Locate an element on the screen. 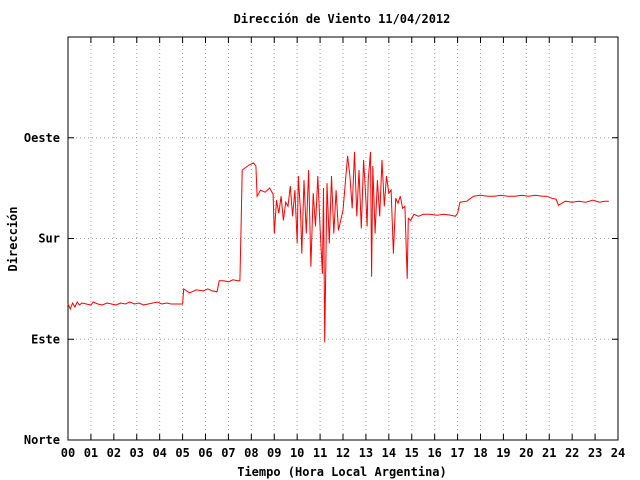  x-tick-label: 24 is located at coordinates (618, 453).